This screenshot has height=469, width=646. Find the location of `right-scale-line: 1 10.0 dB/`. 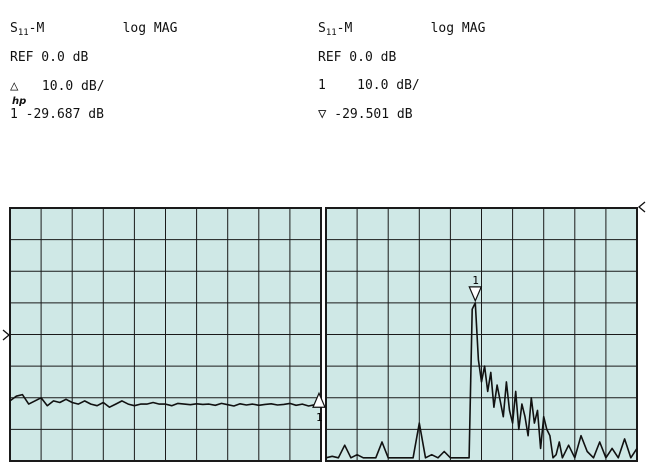

right-scale-line: 1 10.0 dB/ is located at coordinates (401, 86).